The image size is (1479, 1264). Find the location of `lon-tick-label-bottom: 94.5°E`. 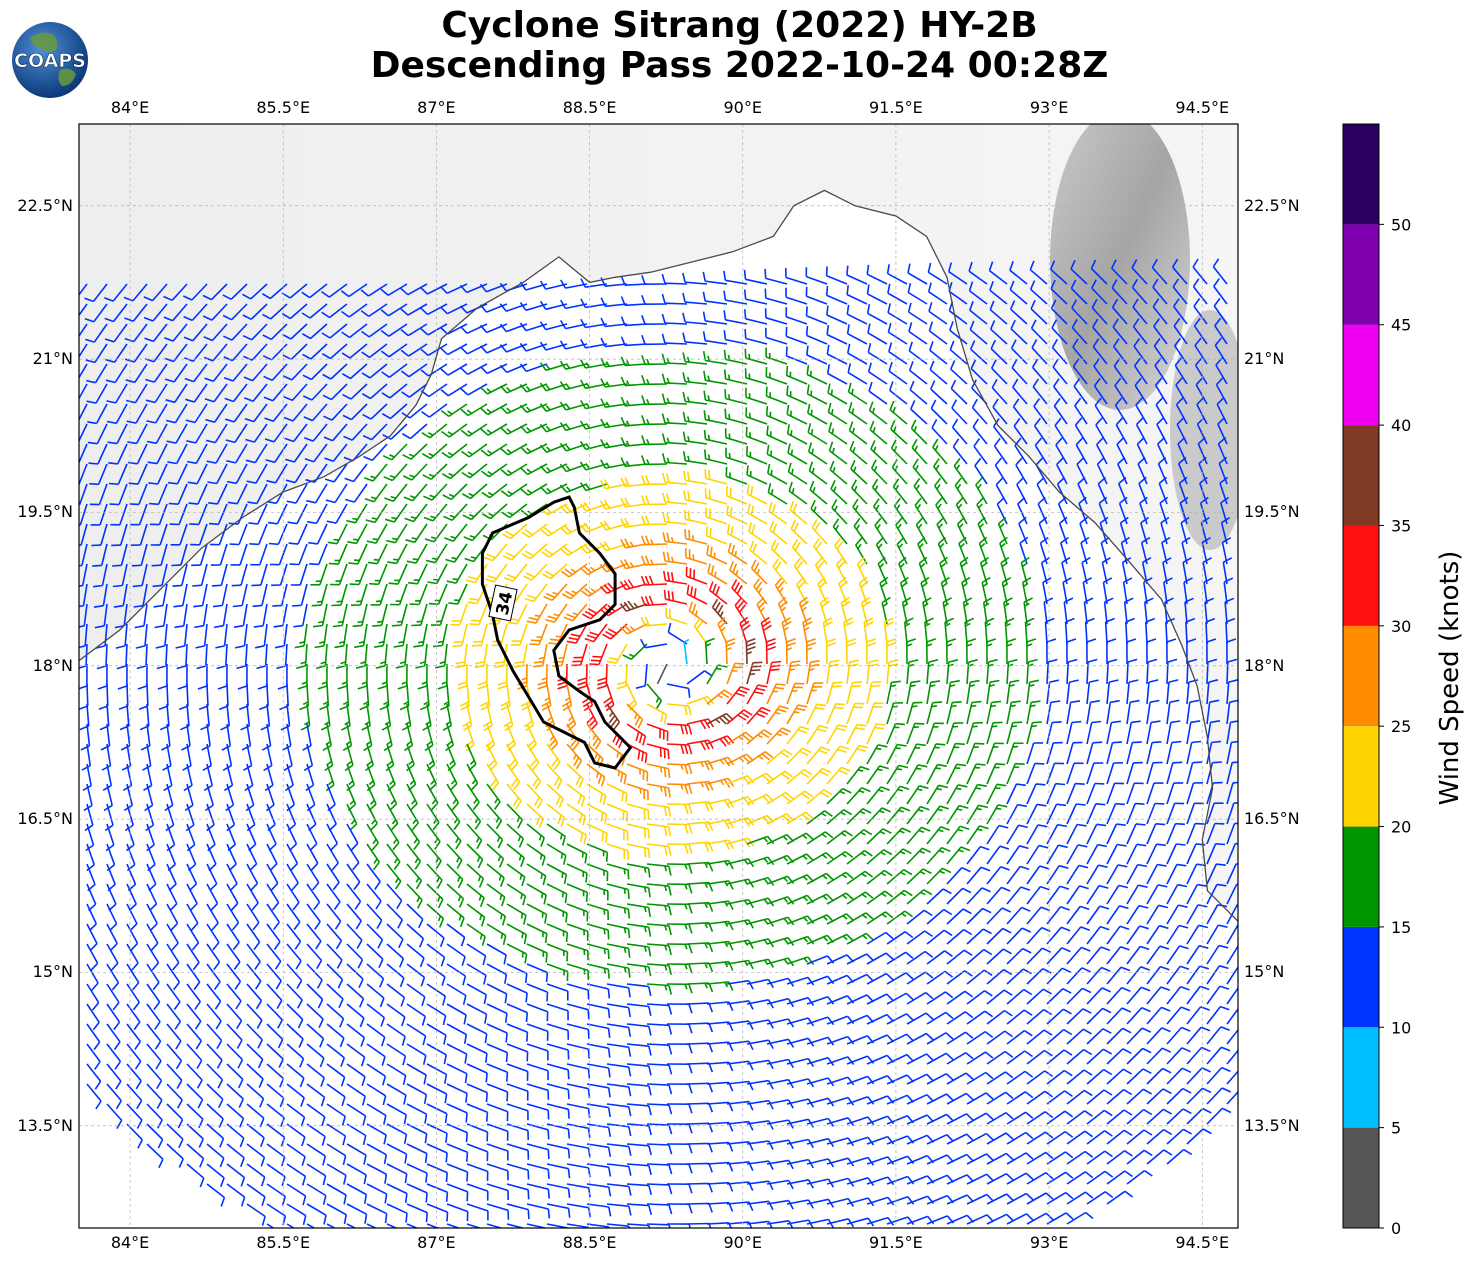

lon-tick-label-bottom: 94.5°E is located at coordinates (1202, 1242).